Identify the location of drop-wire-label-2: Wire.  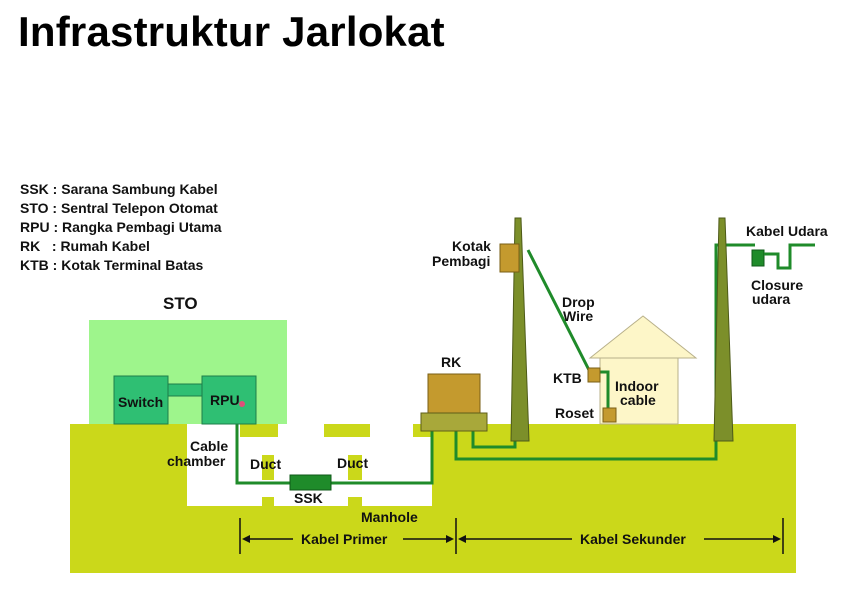
(578, 316).